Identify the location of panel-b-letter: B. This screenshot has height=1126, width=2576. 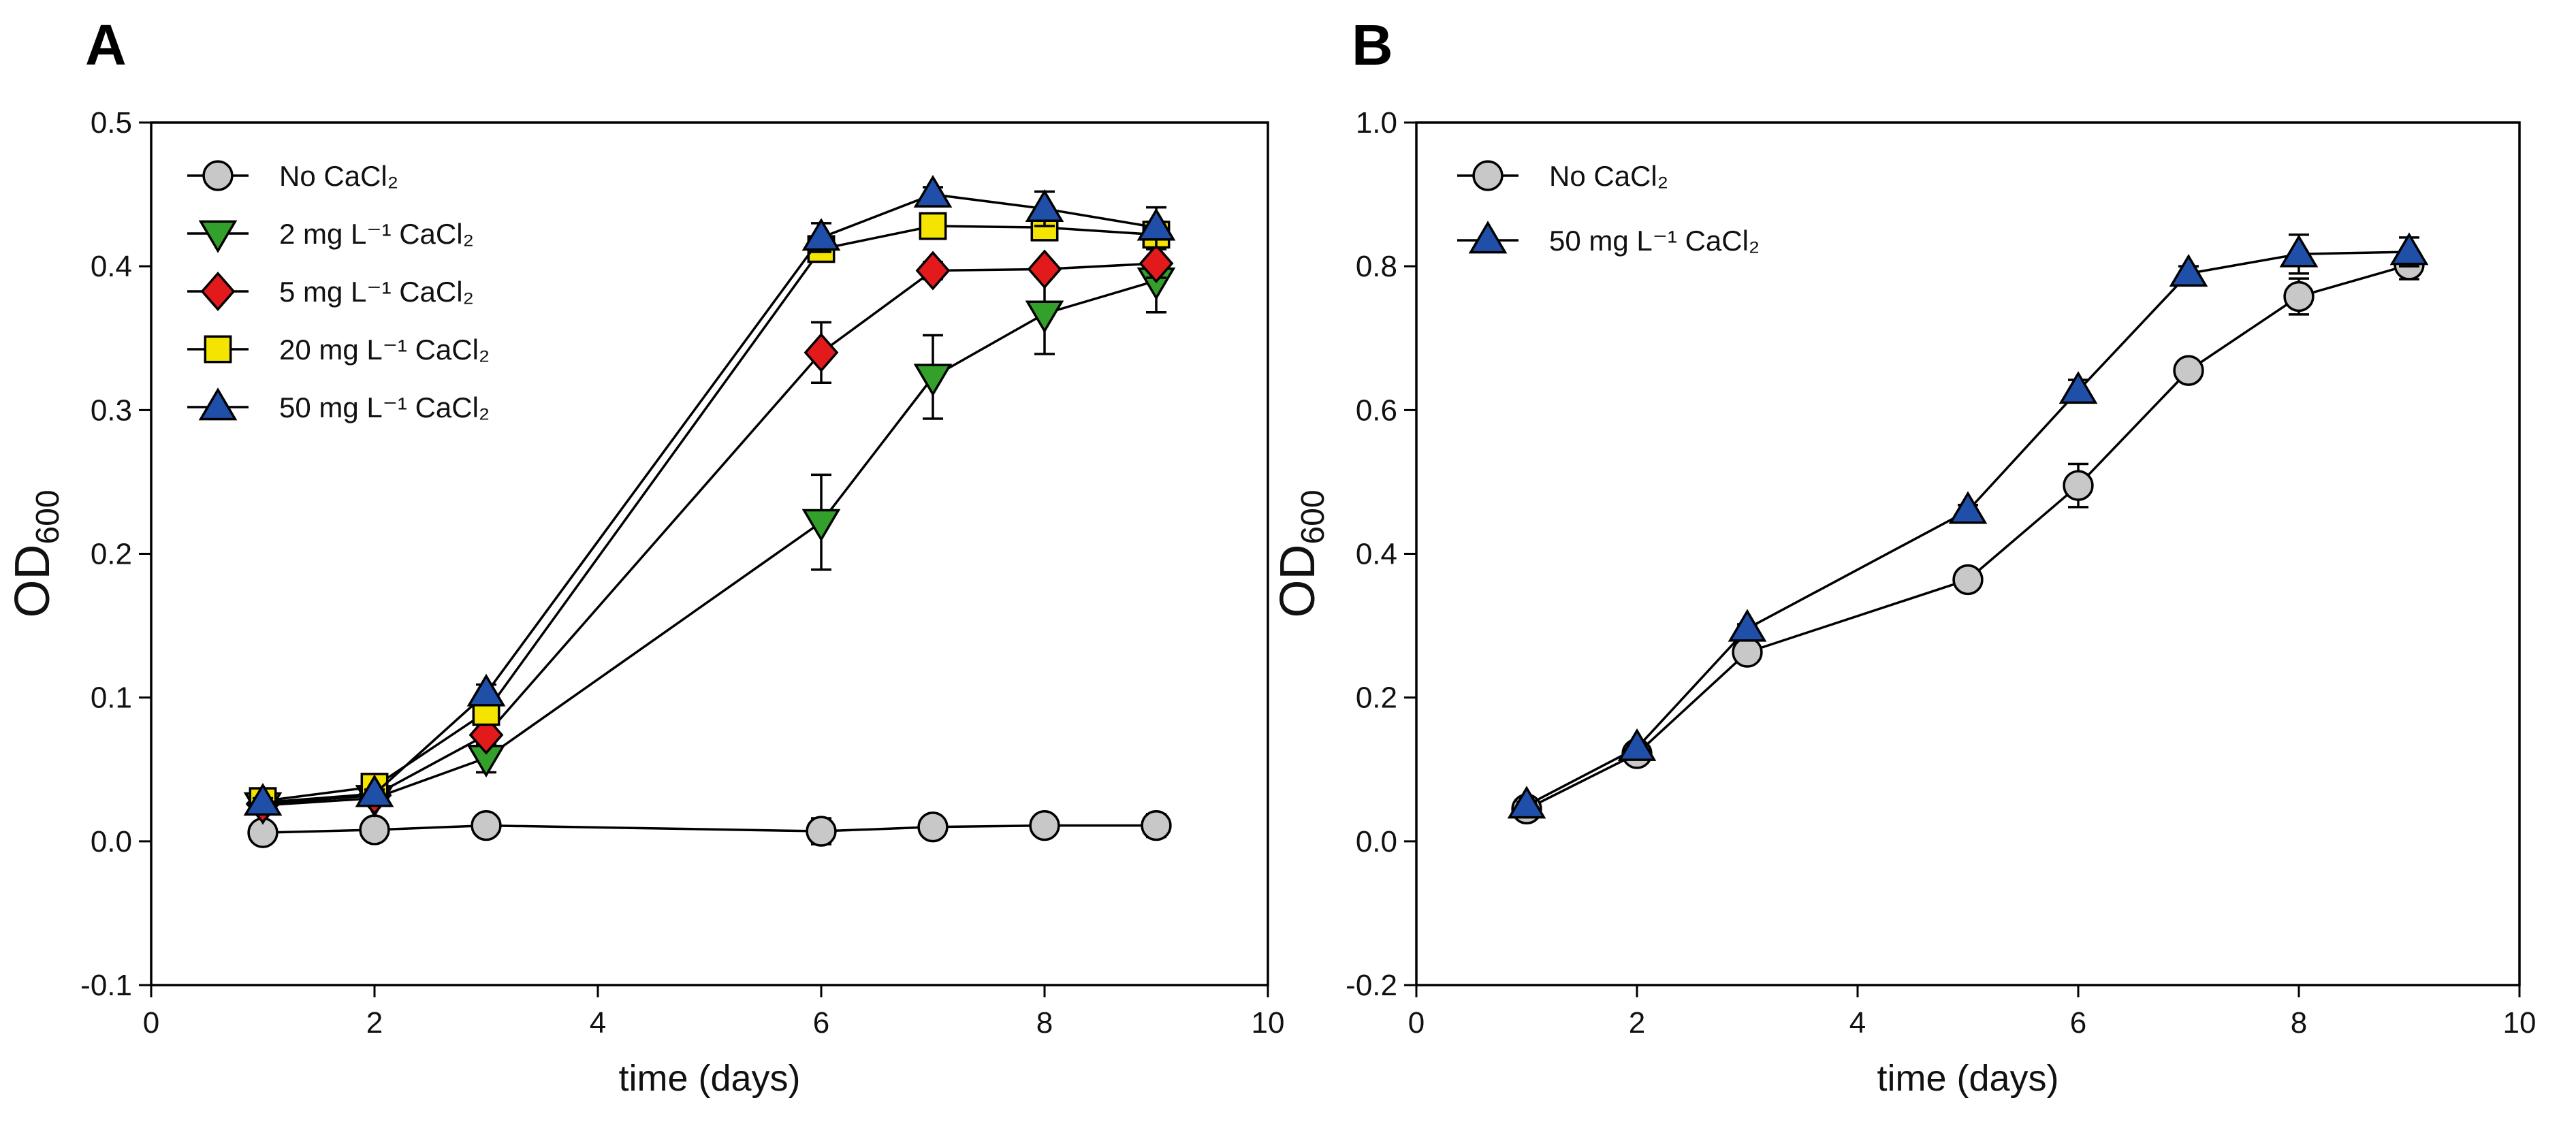
(1372, 45).